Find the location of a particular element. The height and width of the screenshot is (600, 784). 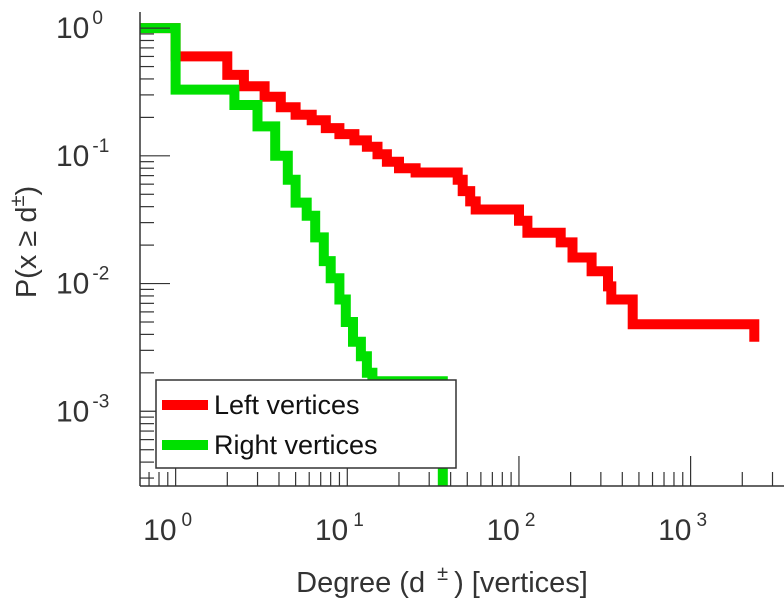

legend-label-right: Right vertices is located at coordinates (296, 445).